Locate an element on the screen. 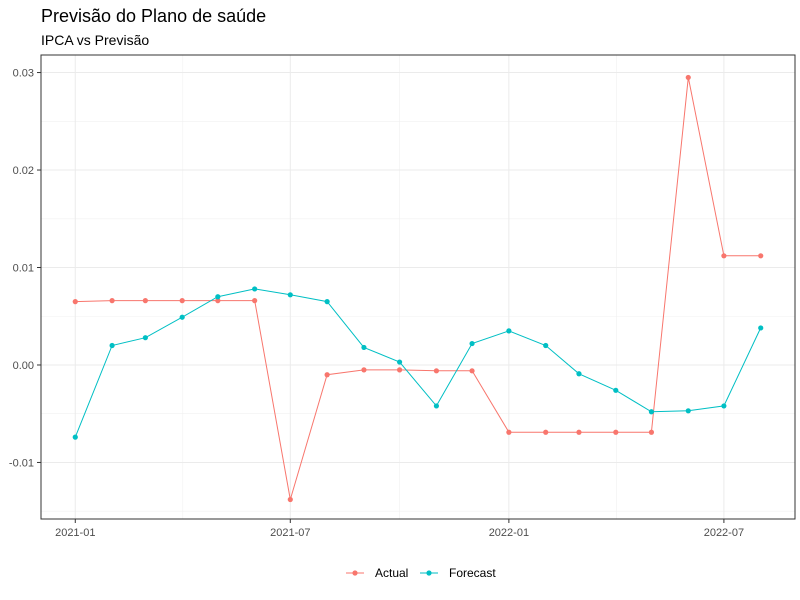  chart-subtitle: IPCA vs Previsão is located at coordinates (95, 40).